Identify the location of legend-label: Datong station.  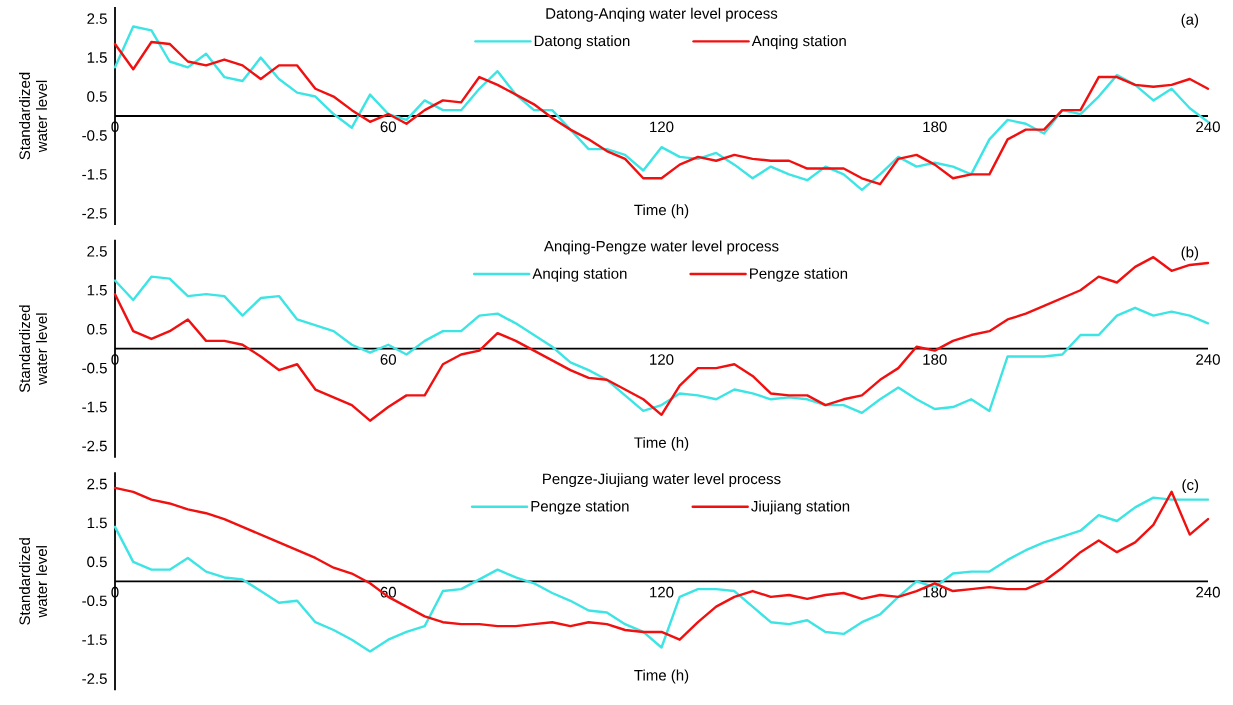
(582, 42).